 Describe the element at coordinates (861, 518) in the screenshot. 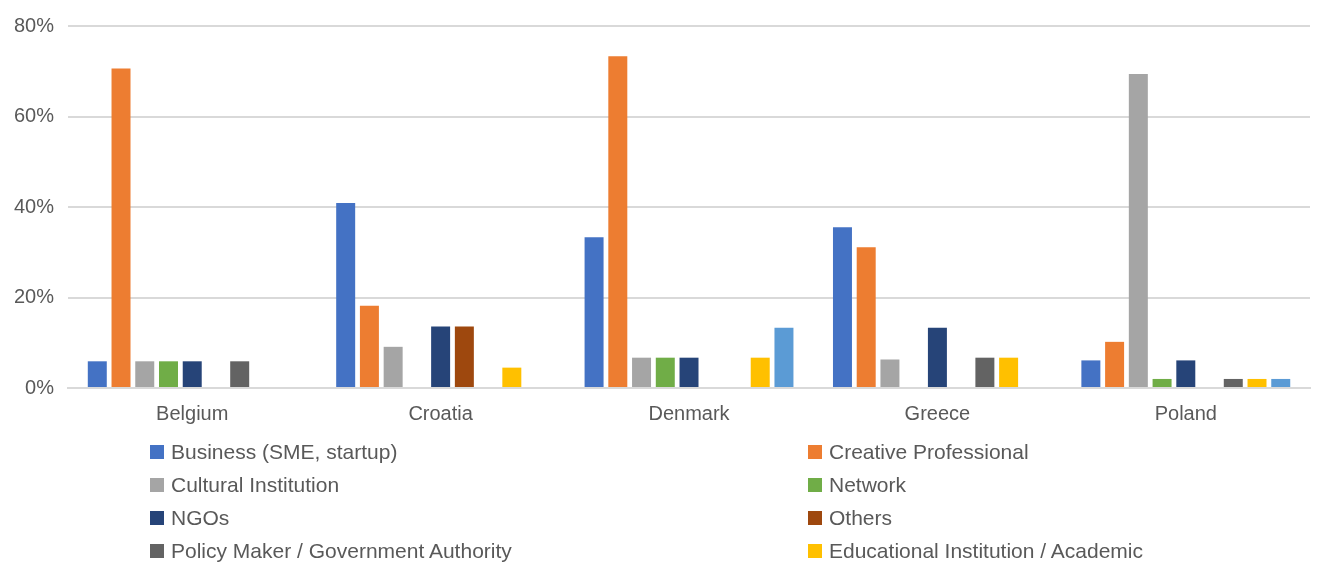

I see `legend-label: Others` at that location.